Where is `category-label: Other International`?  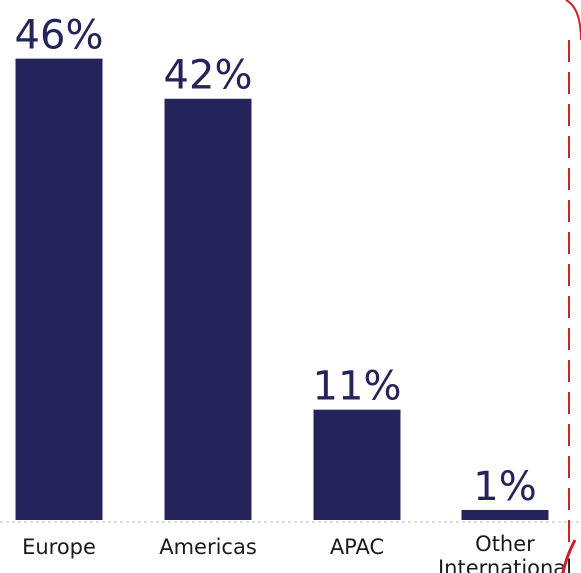
category-label: Other International is located at coordinates (505, 552).